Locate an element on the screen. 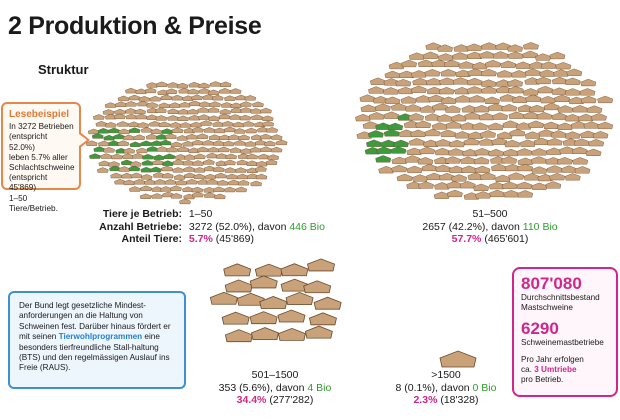 The height and width of the screenshot is (420, 620). reading-example-line: leben 5.7% aller is located at coordinates (38, 157).